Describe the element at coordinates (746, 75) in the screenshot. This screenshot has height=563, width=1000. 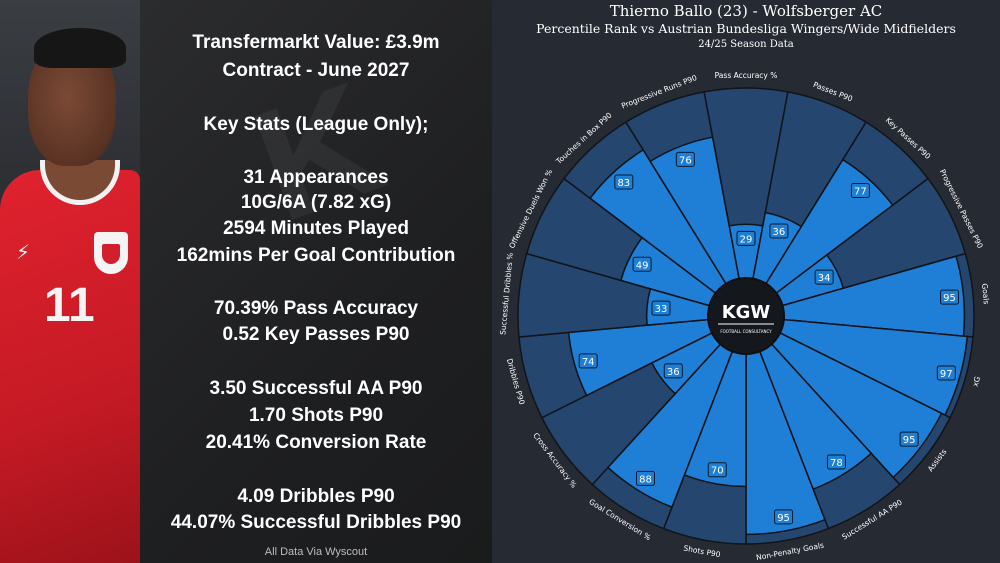
I see `category-label: Pass Accuracy %` at that location.